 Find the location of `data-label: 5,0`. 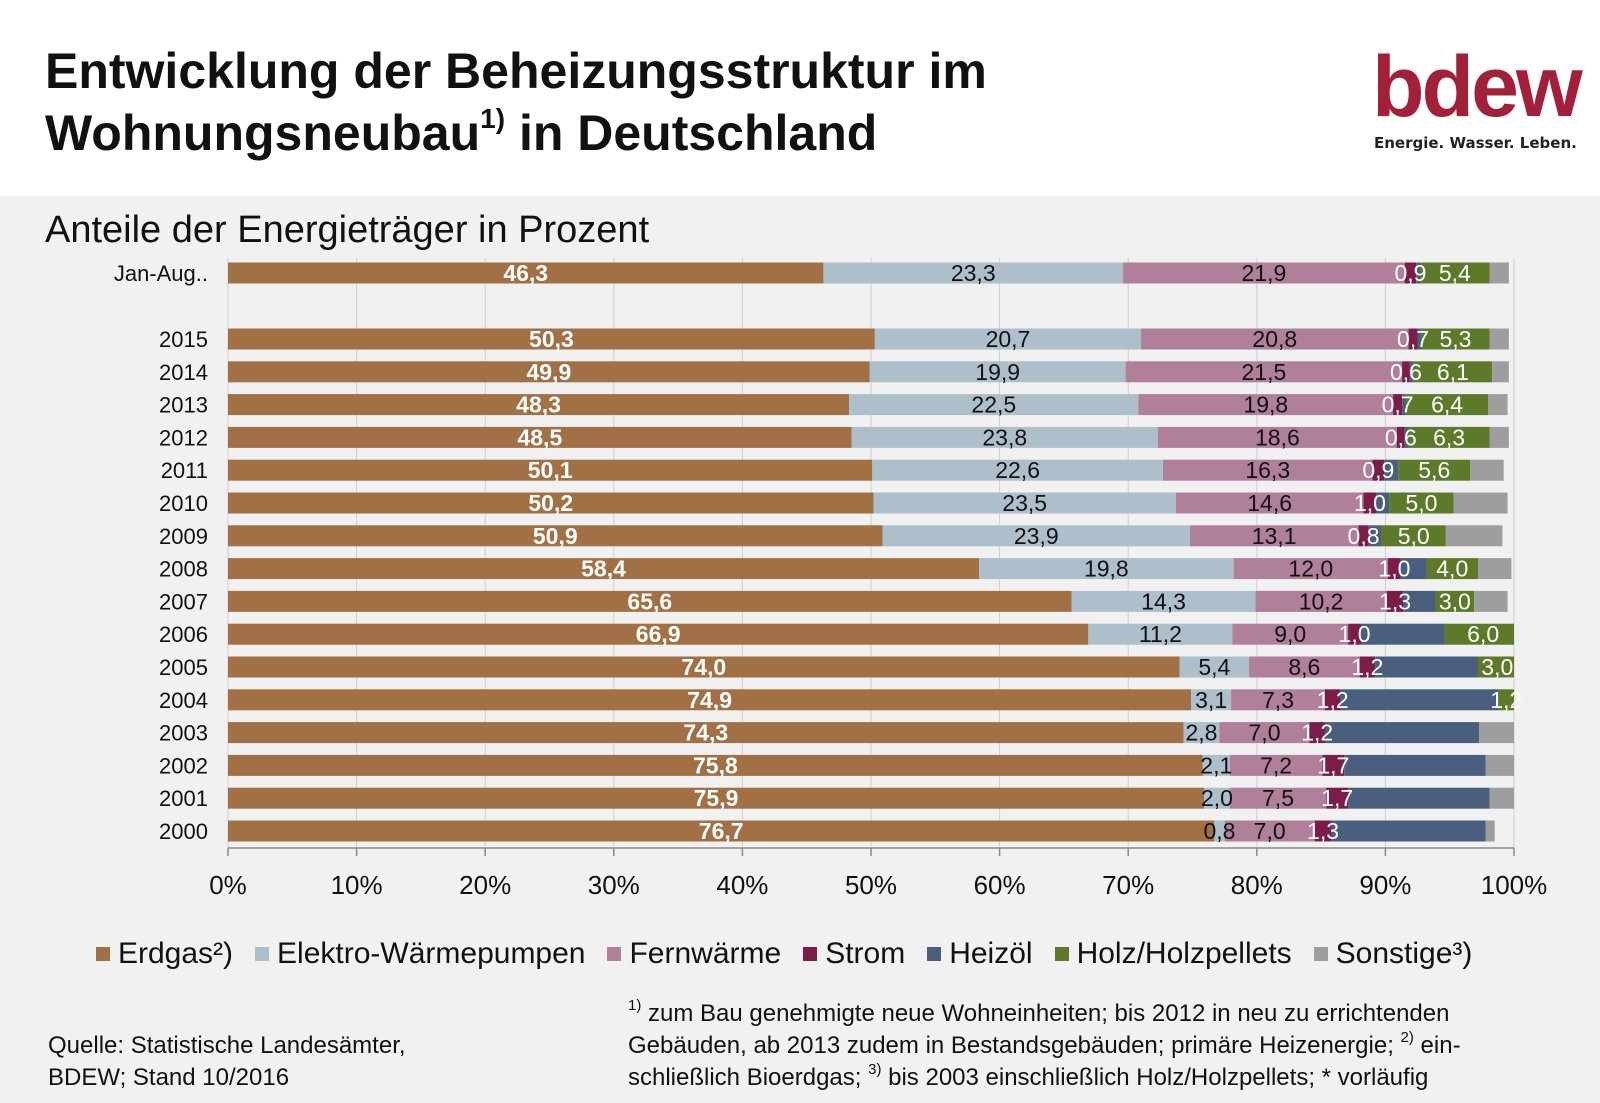

data-label: 5,0 is located at coordinates (1421, 503).